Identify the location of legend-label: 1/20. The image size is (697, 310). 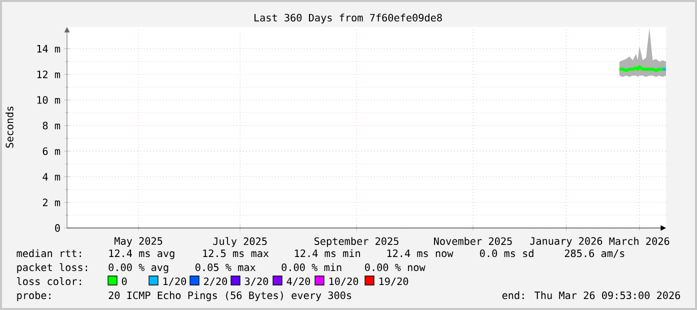
(174, 281).